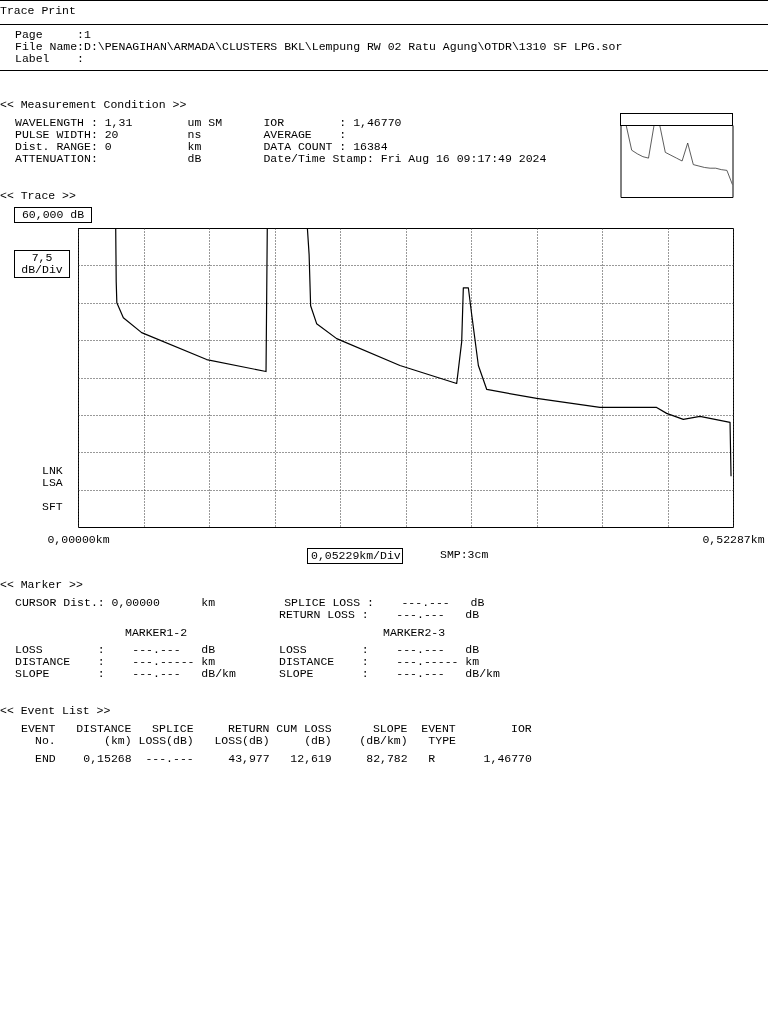 The image size is (768, 1024). I want to click on text: << Measurement Condition >>, so click(93, 104).